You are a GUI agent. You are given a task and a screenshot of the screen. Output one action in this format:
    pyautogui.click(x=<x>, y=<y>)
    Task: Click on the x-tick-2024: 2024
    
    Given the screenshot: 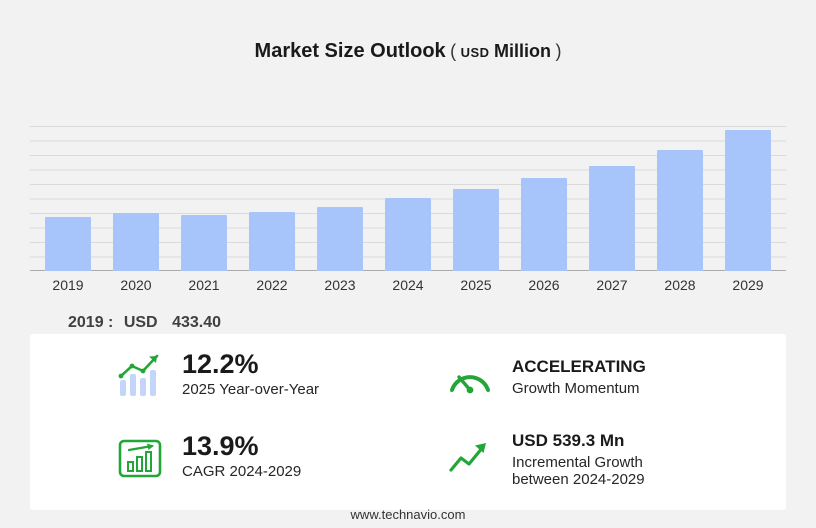 What is the action you would take?
    pyautogui.click(x=408, y=285)
    